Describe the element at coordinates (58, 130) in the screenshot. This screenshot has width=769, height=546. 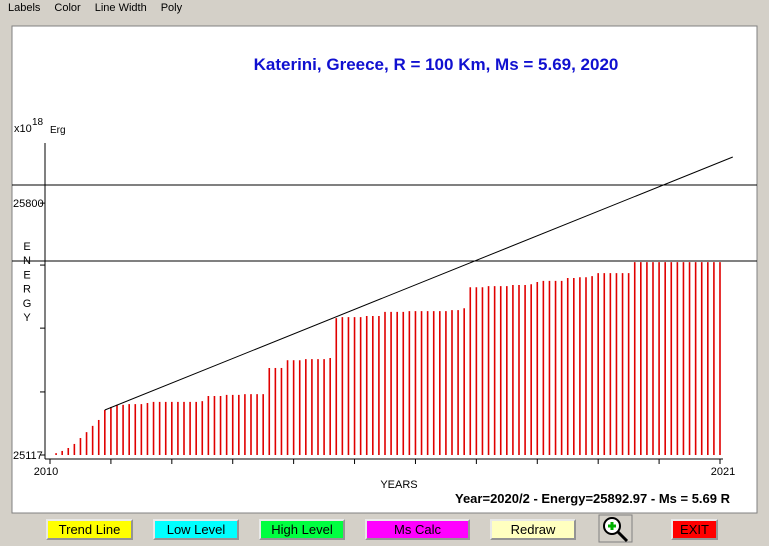
I see `y-unit-name: Erg` at that location.